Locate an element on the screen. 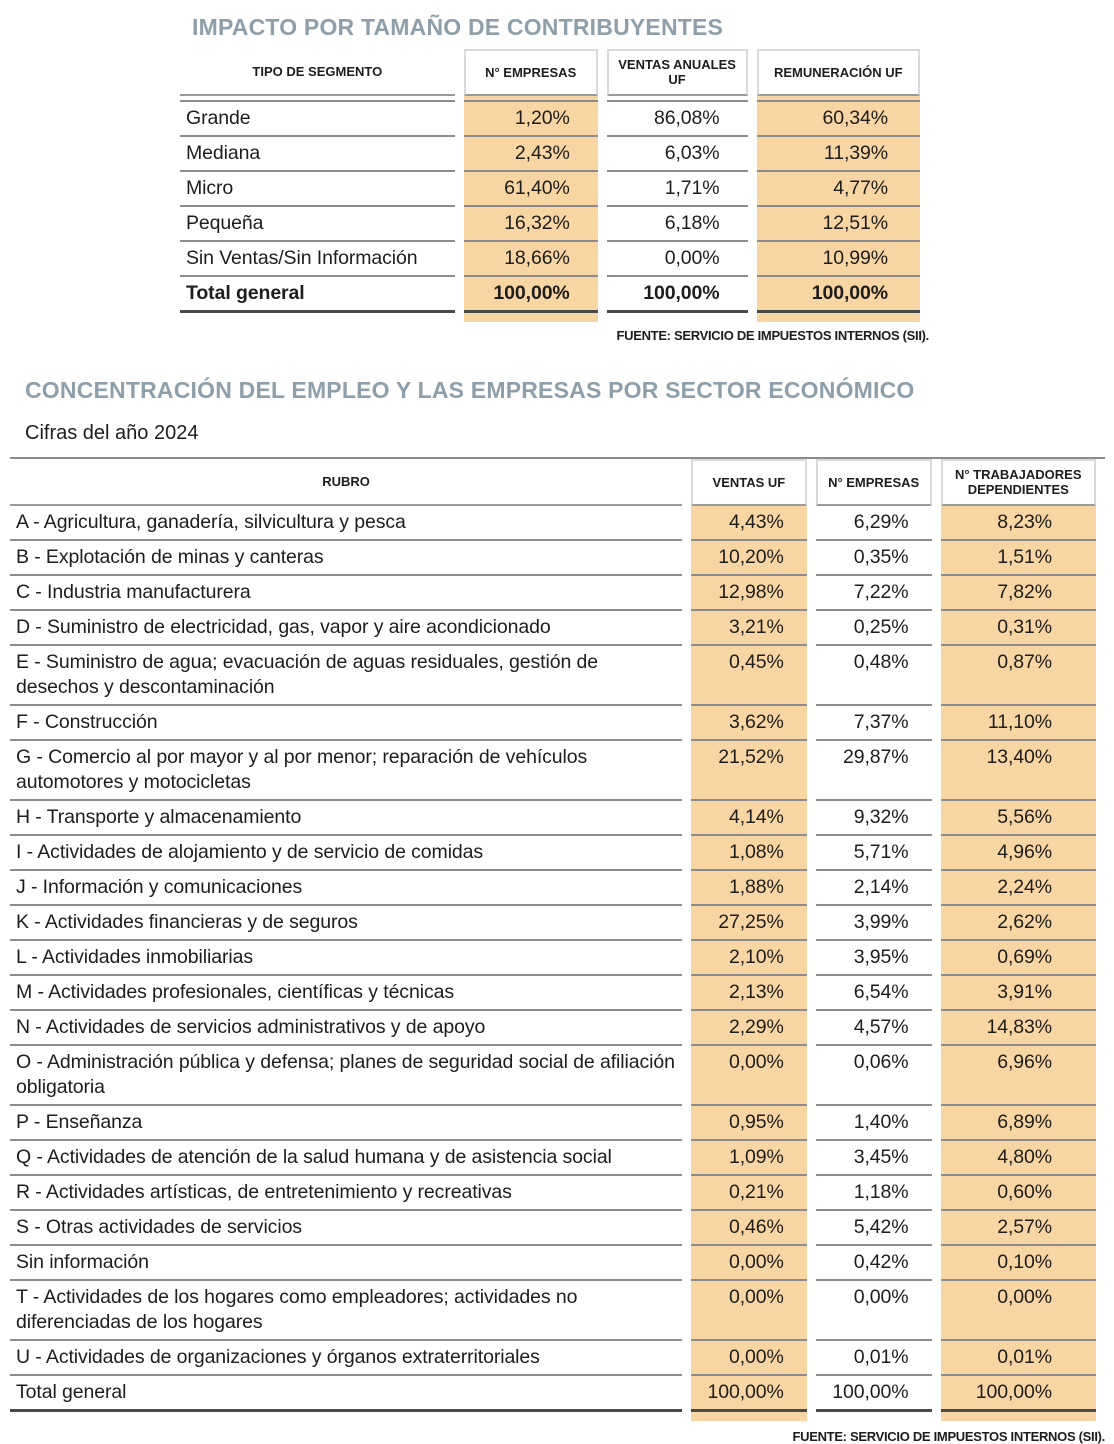 This screenshot has width=1114, height=1444. value-cell: 3,91% is located at coordinates (1018, 993).